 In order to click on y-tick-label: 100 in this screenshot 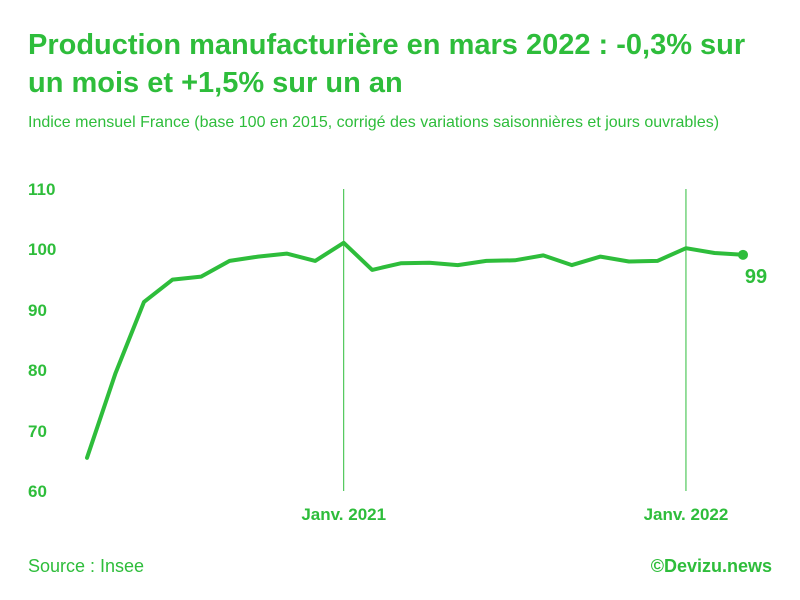, I will do `click(42, 249)`.